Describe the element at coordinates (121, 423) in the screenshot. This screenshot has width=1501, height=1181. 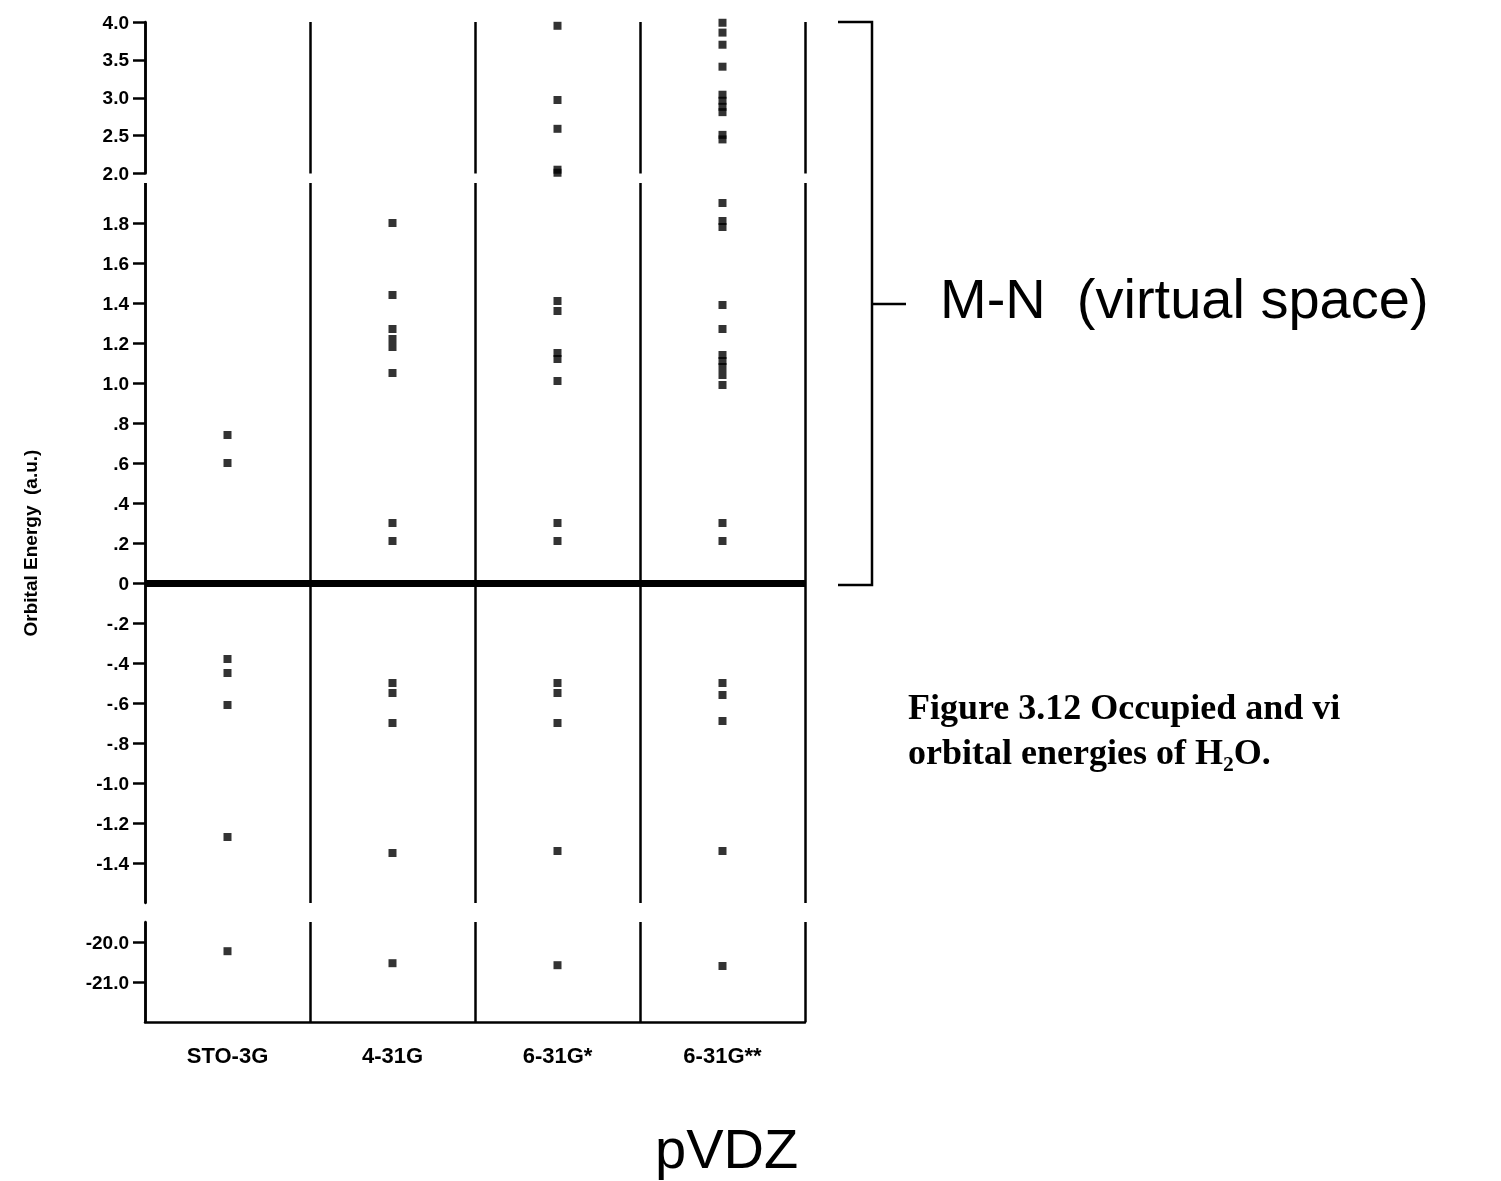
I see `y-tick-label: .8` at that location.